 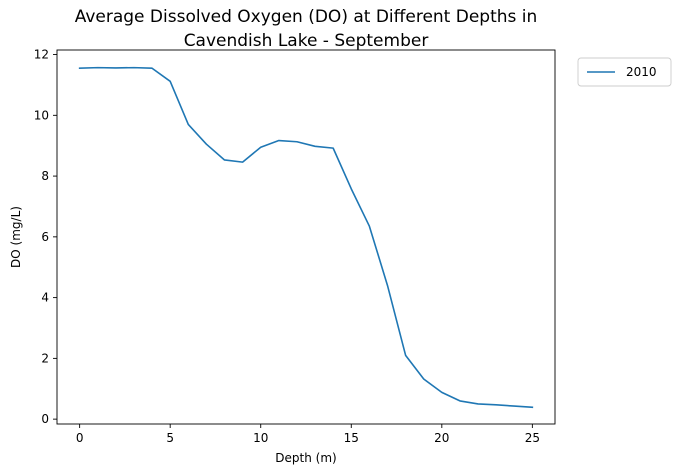 What do you see at coordinates (45, 298) in the screenshot?
I see `y-tick-label: 4` at bounding box center [45, 298].